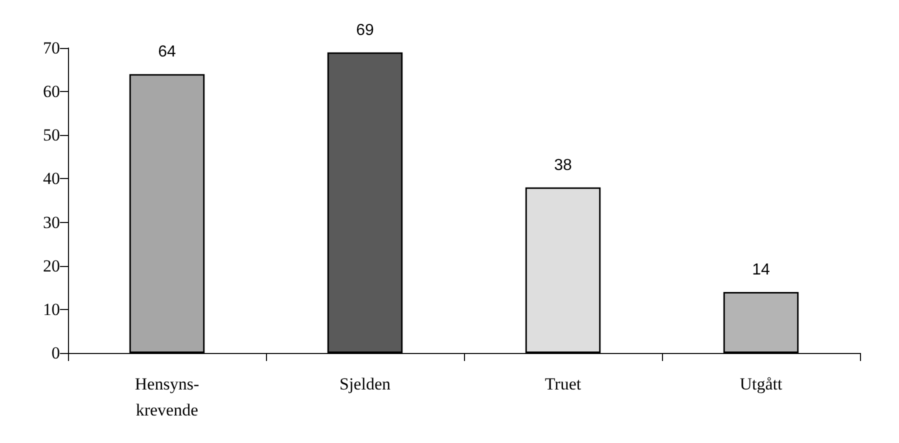  Describe the element at coordinates (51, 92) in the screenshot. I see `y-tick-label: 60` at that location.